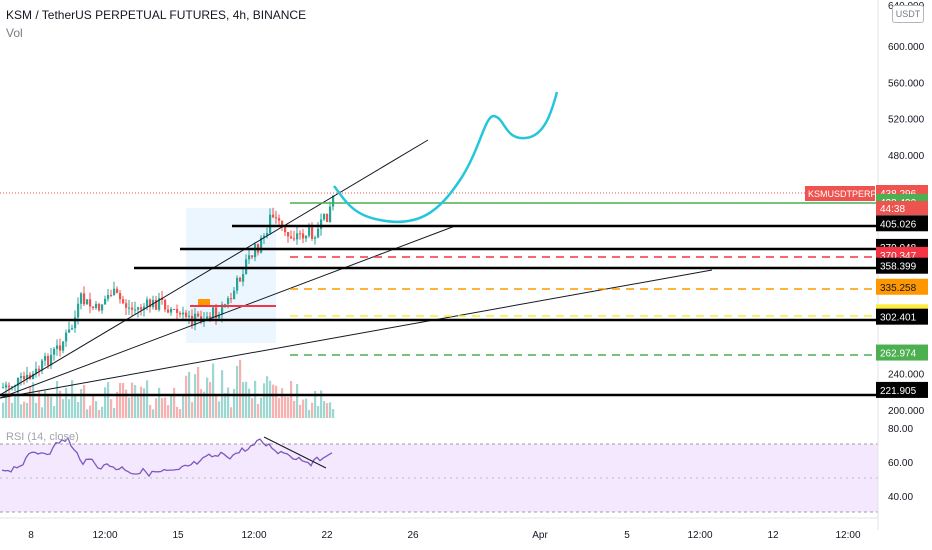 The height and width of the screenshot is (550, 932). I want to click on price-badge-text: 262.974, so click(898, 354).